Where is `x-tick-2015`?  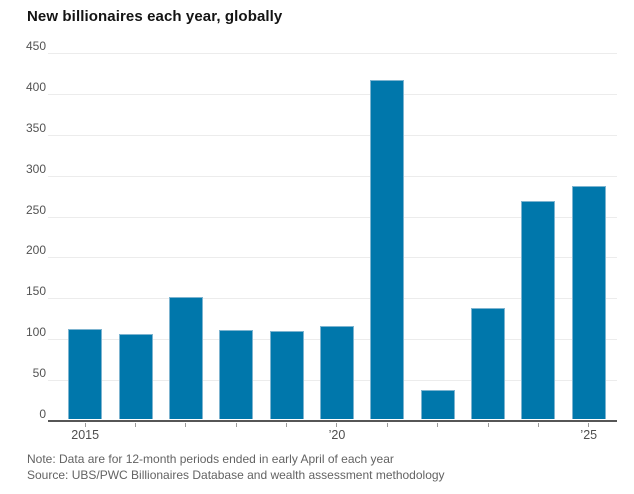 x-tick-2015 is located at coordinates (85, 425).